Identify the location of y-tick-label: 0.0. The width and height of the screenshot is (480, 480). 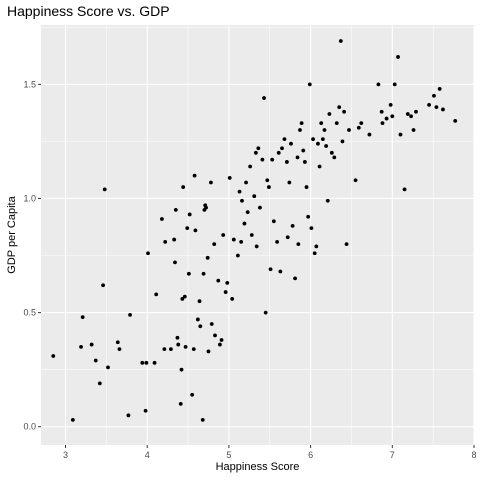
(29, 427).